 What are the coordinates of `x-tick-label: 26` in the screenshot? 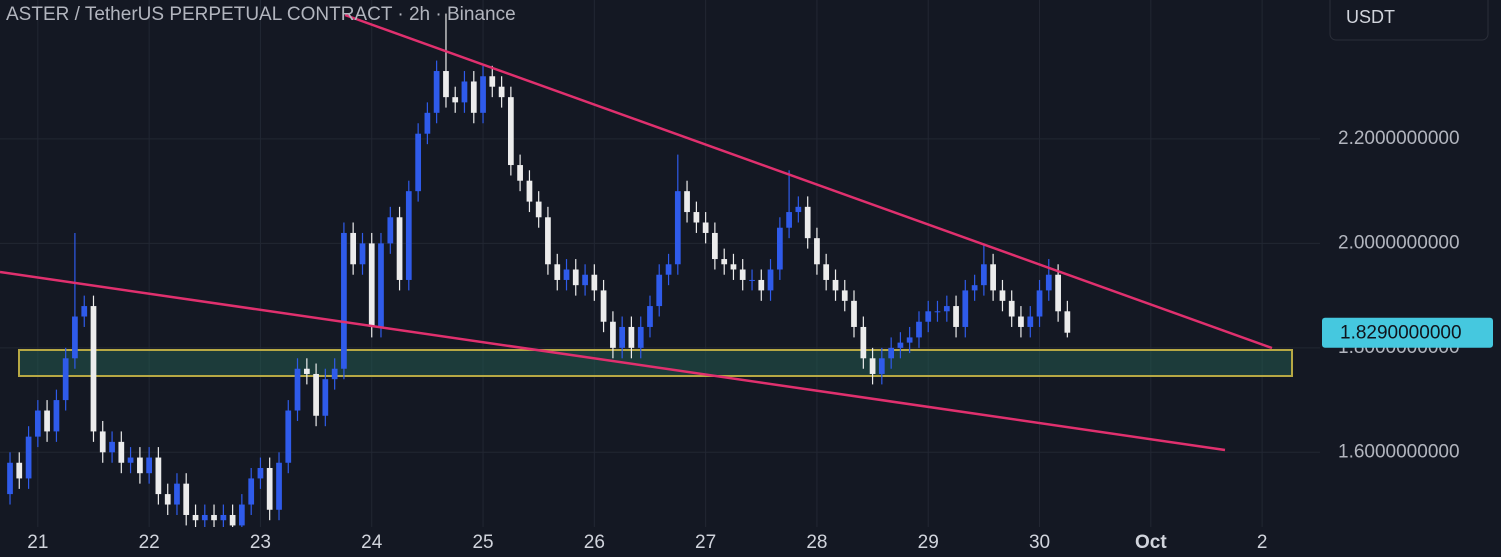 It's located at (594, 542).